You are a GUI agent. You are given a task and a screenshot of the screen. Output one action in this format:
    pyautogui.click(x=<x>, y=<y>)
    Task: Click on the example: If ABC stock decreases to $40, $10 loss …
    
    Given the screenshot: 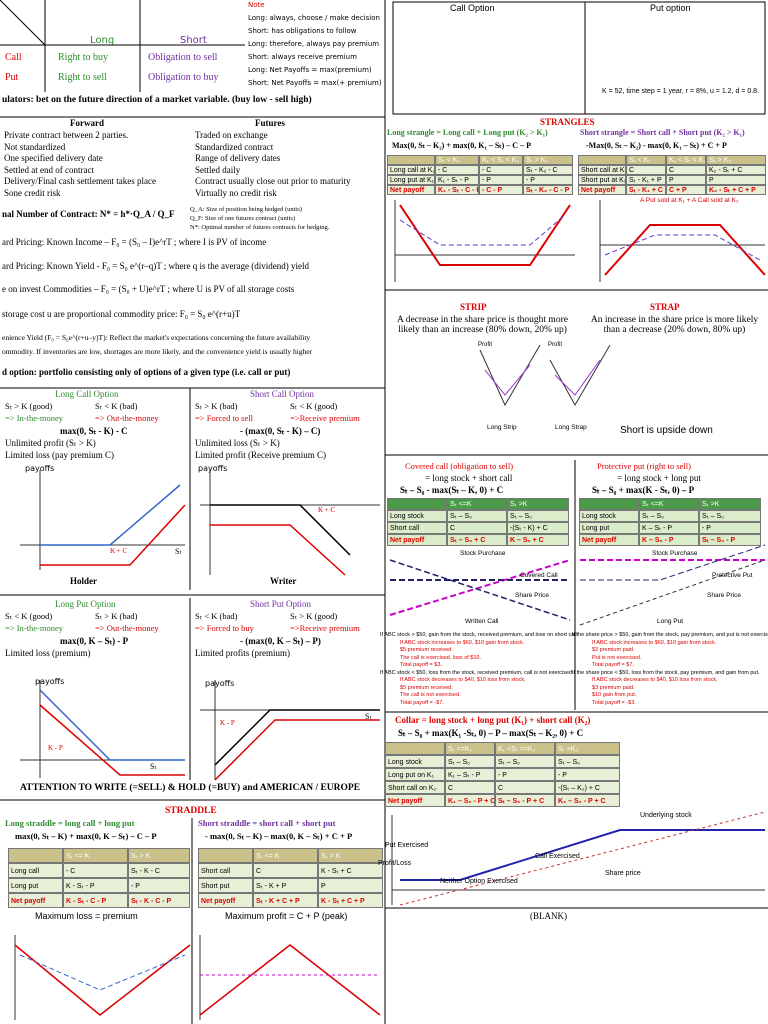 What is the action you would take?
    pyautogui.click(x=463, y=680)
    